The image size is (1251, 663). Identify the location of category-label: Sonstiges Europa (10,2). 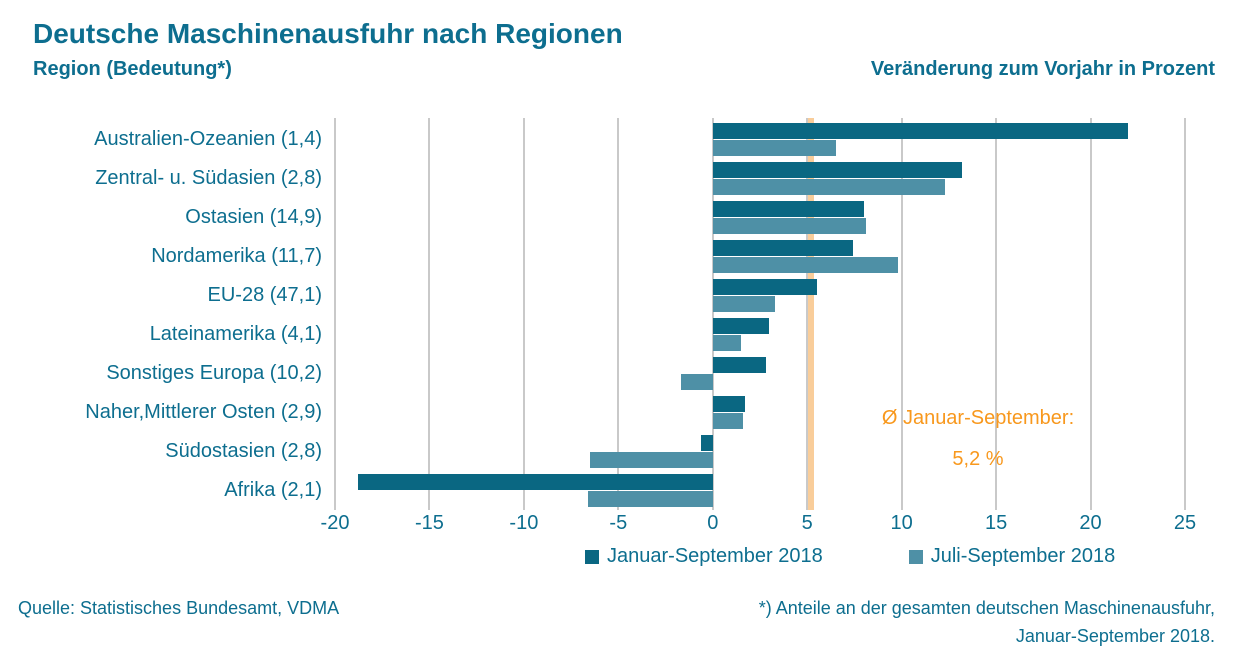
(214, 373).